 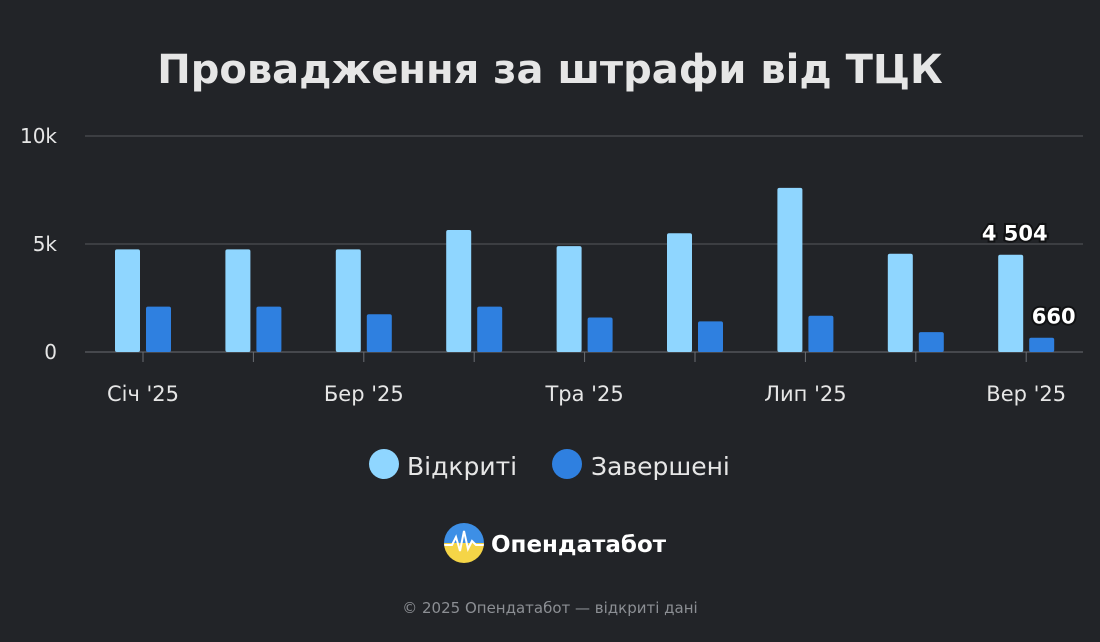 I want to click on brand-logo: Опендатабот, so click(x=555, y=543).